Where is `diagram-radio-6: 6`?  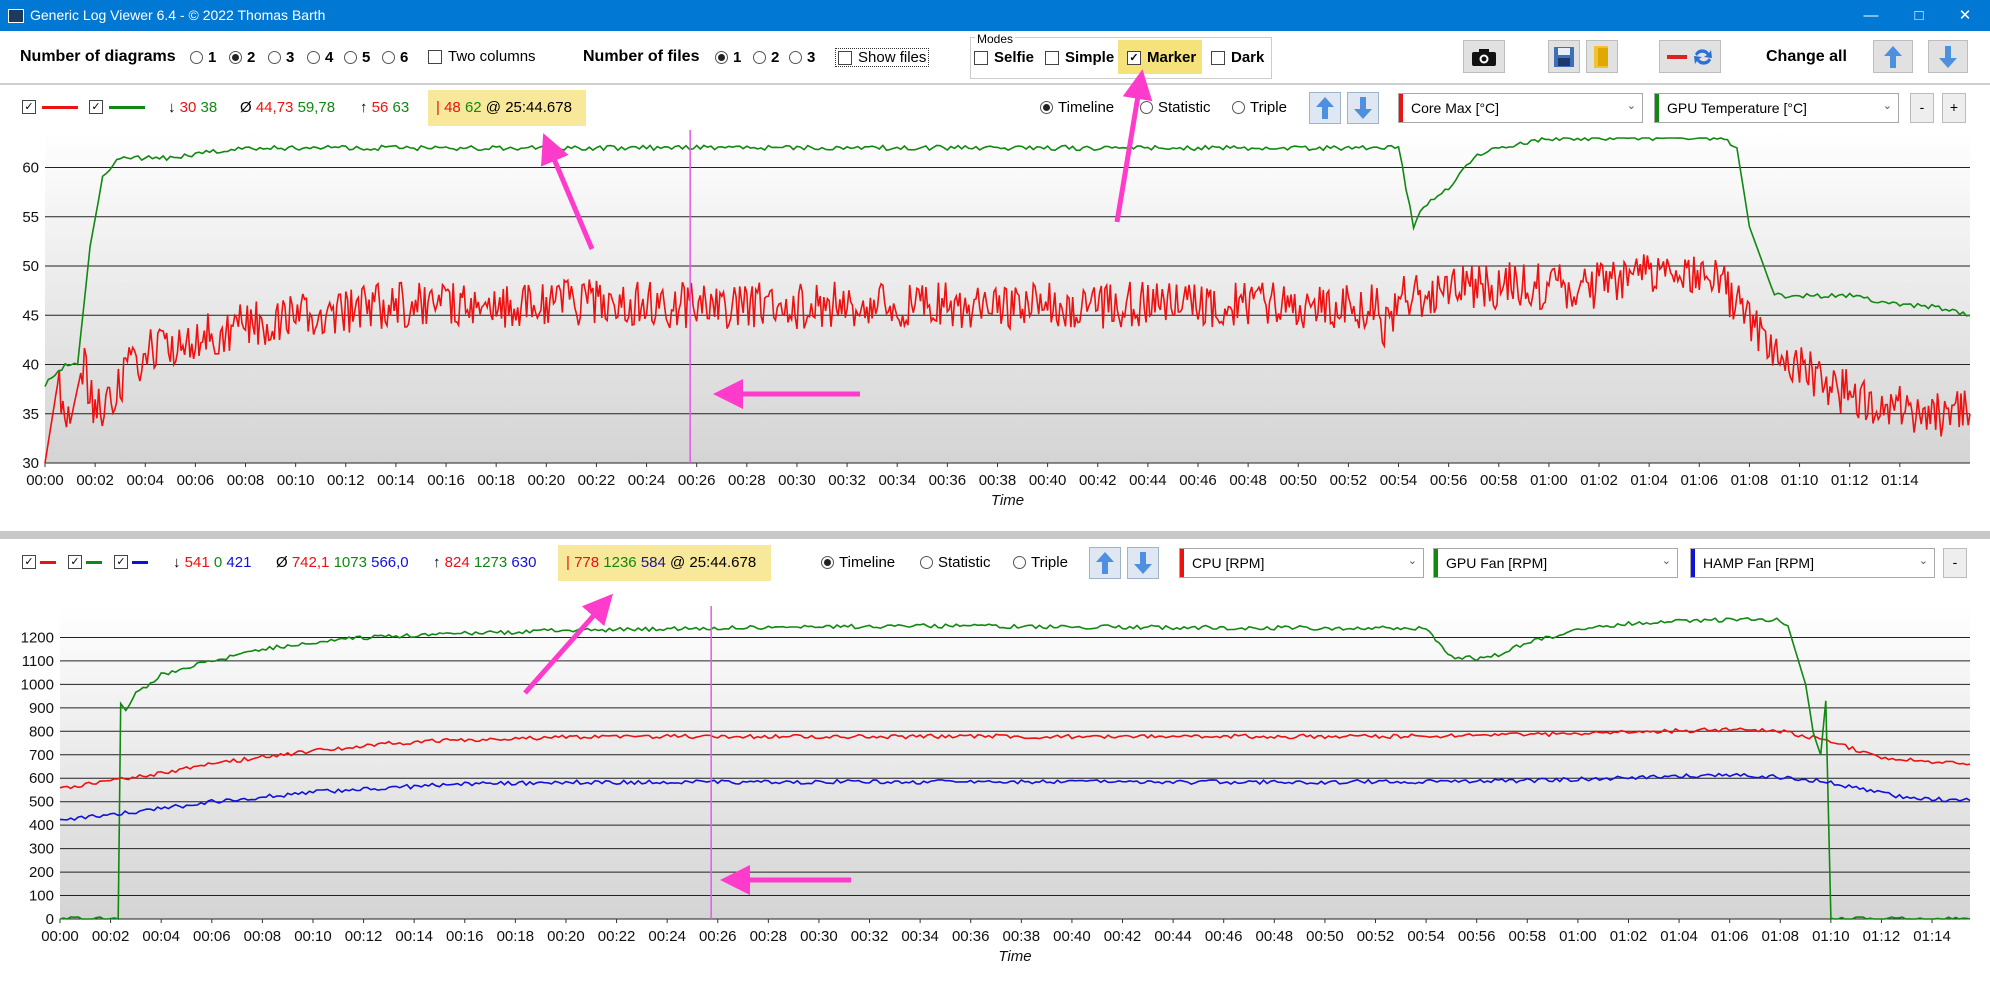
diagram-radio-6: 6 is located at coordinates (395, 57).